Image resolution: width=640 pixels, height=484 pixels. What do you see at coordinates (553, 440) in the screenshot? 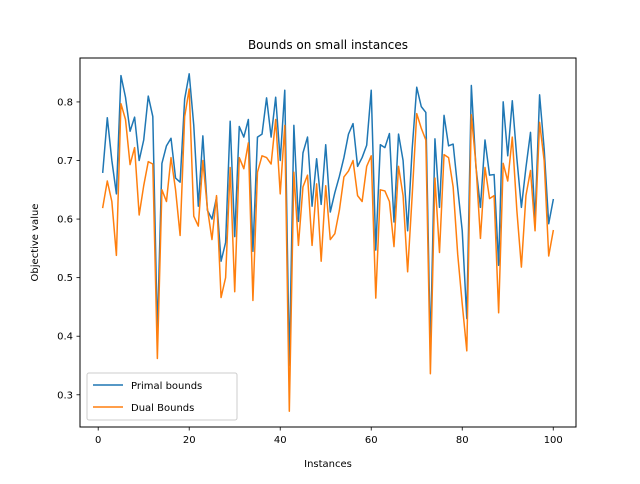
I see `x-tick-label: 100` at bounding box center [553, 440].